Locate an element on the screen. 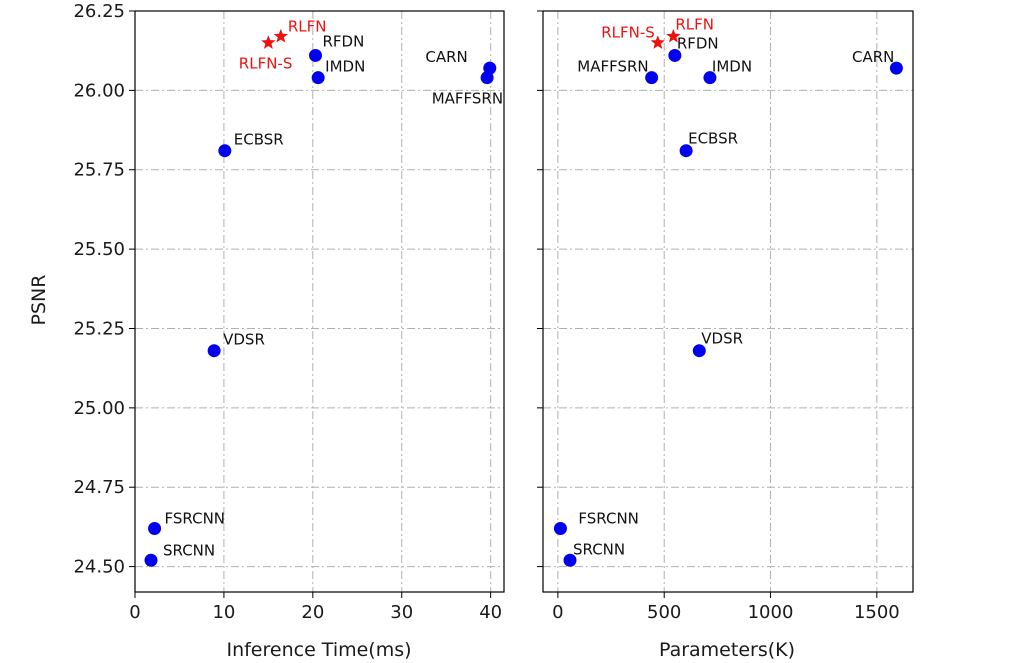 The image size is (1026, 663). y-tick-label: 25.25 is located at coordinates (99, 328).